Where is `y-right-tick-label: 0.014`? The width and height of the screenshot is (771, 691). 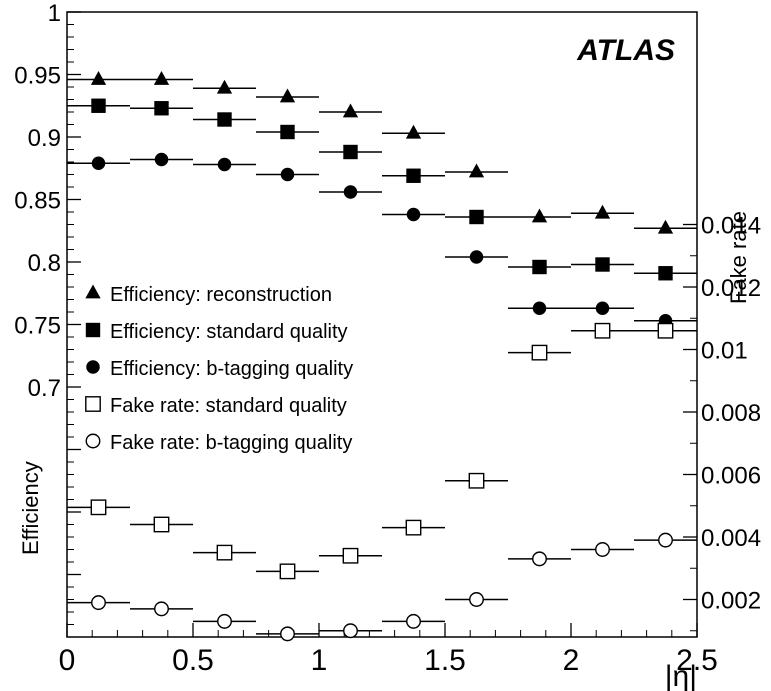 y-right-tick-label: 0.014 is located at coordinates (731, 226).